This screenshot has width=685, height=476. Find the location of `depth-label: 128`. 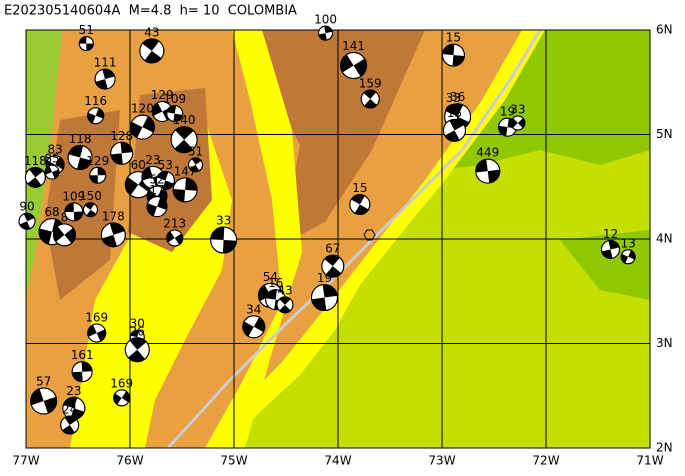

depth-label: 128 is located at coordinates (121, 136).